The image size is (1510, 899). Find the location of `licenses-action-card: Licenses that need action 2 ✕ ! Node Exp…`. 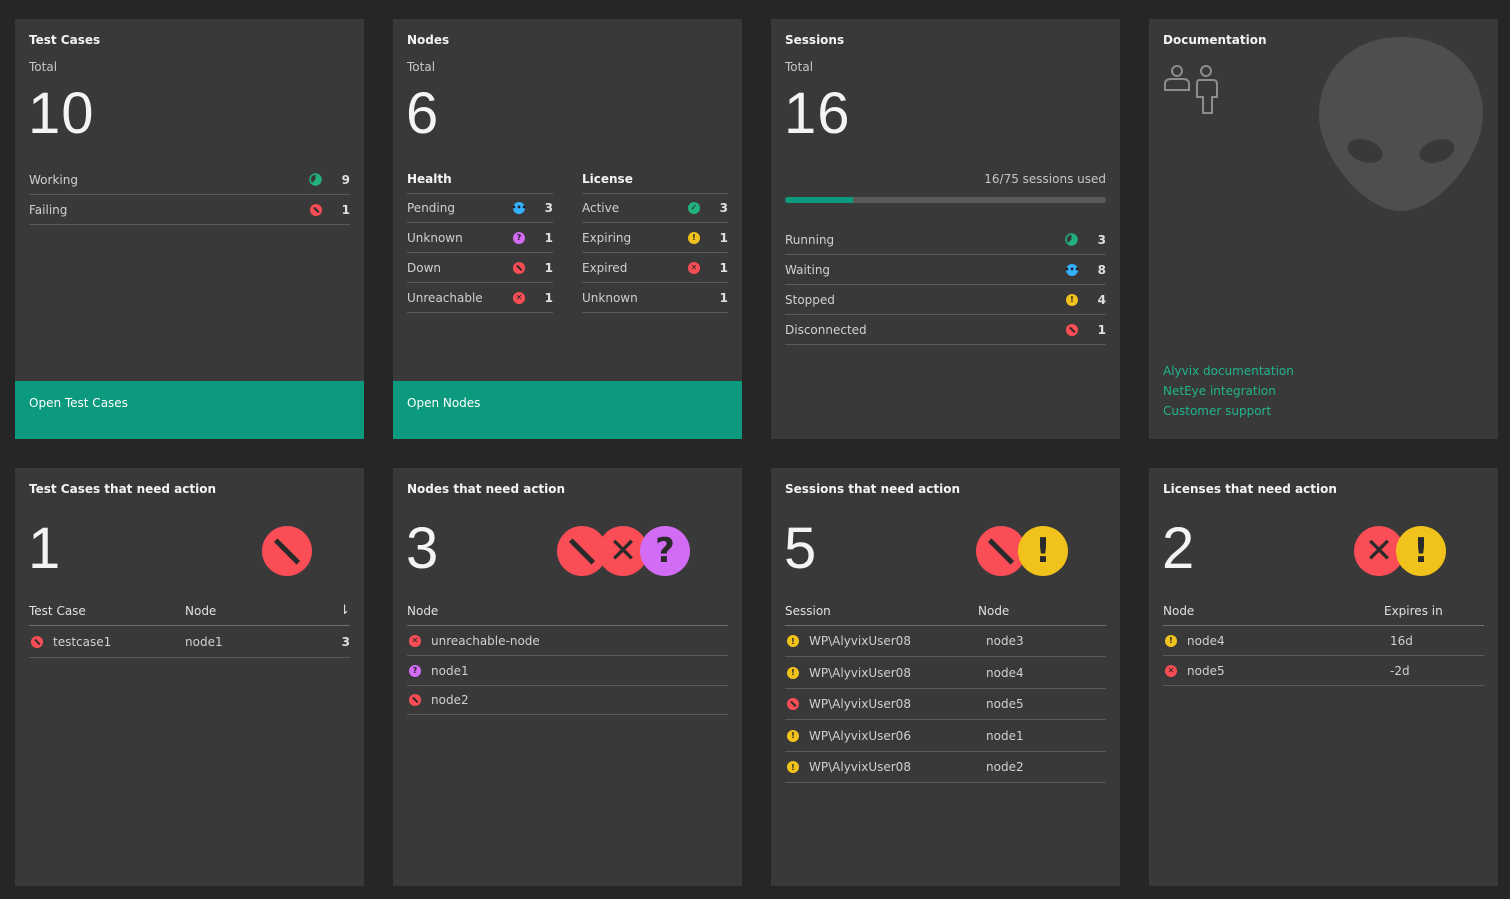

licenses-action-card: Licenses that need action 2 ✕ ! Node Exp… is located at coordinates (1323, 677).